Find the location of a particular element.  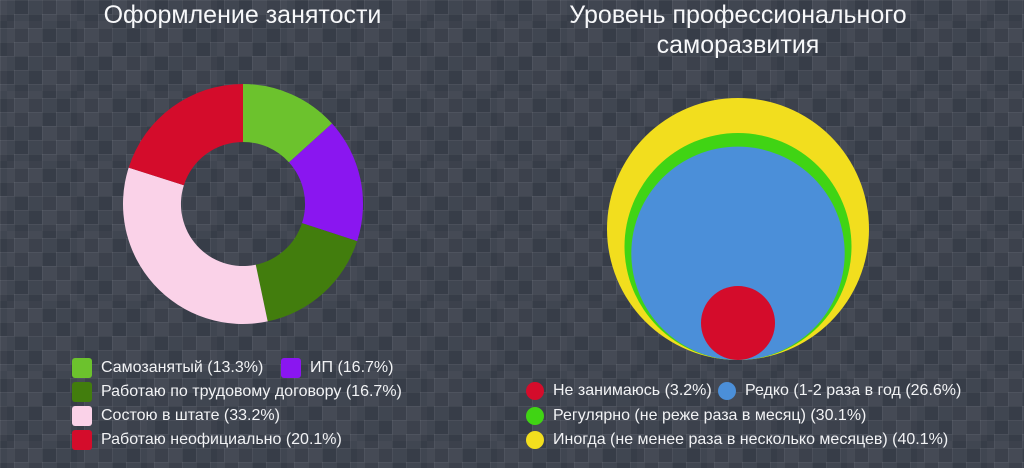

nested-circles-chart is located at coordinates (738, 229).